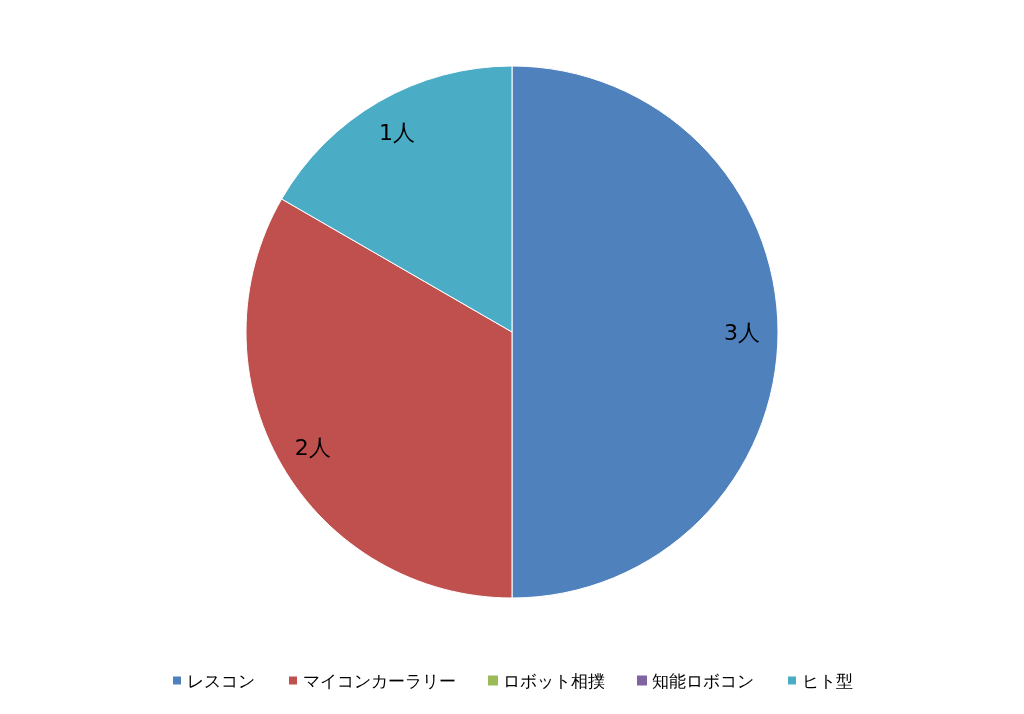 The height and width of the screenshot is (714, 1024). I want to click on data-label: 3人, so click(742, 332).